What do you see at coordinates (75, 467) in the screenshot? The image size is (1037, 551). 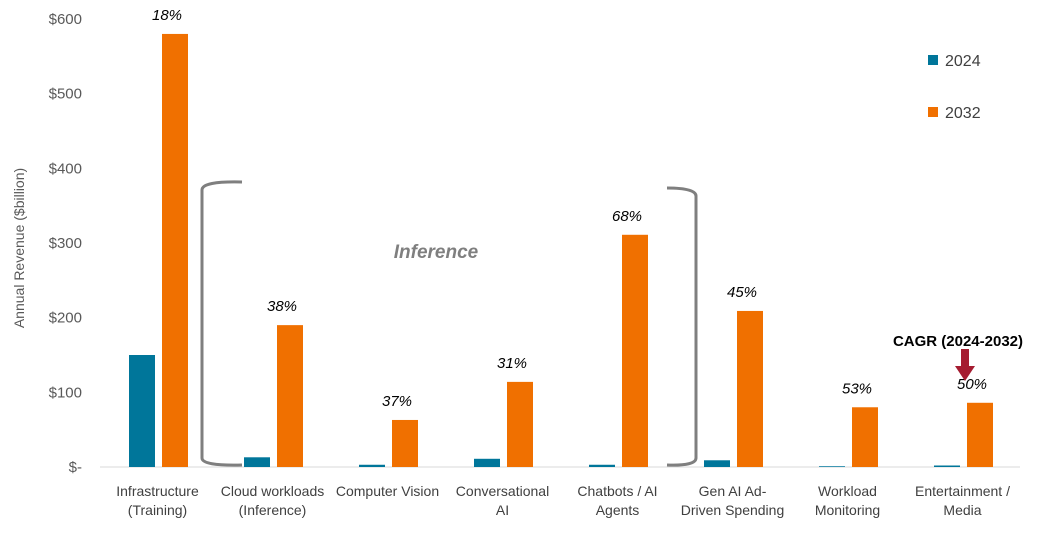 I see `y-tick-label: $-` at bounding box center [75, 467].